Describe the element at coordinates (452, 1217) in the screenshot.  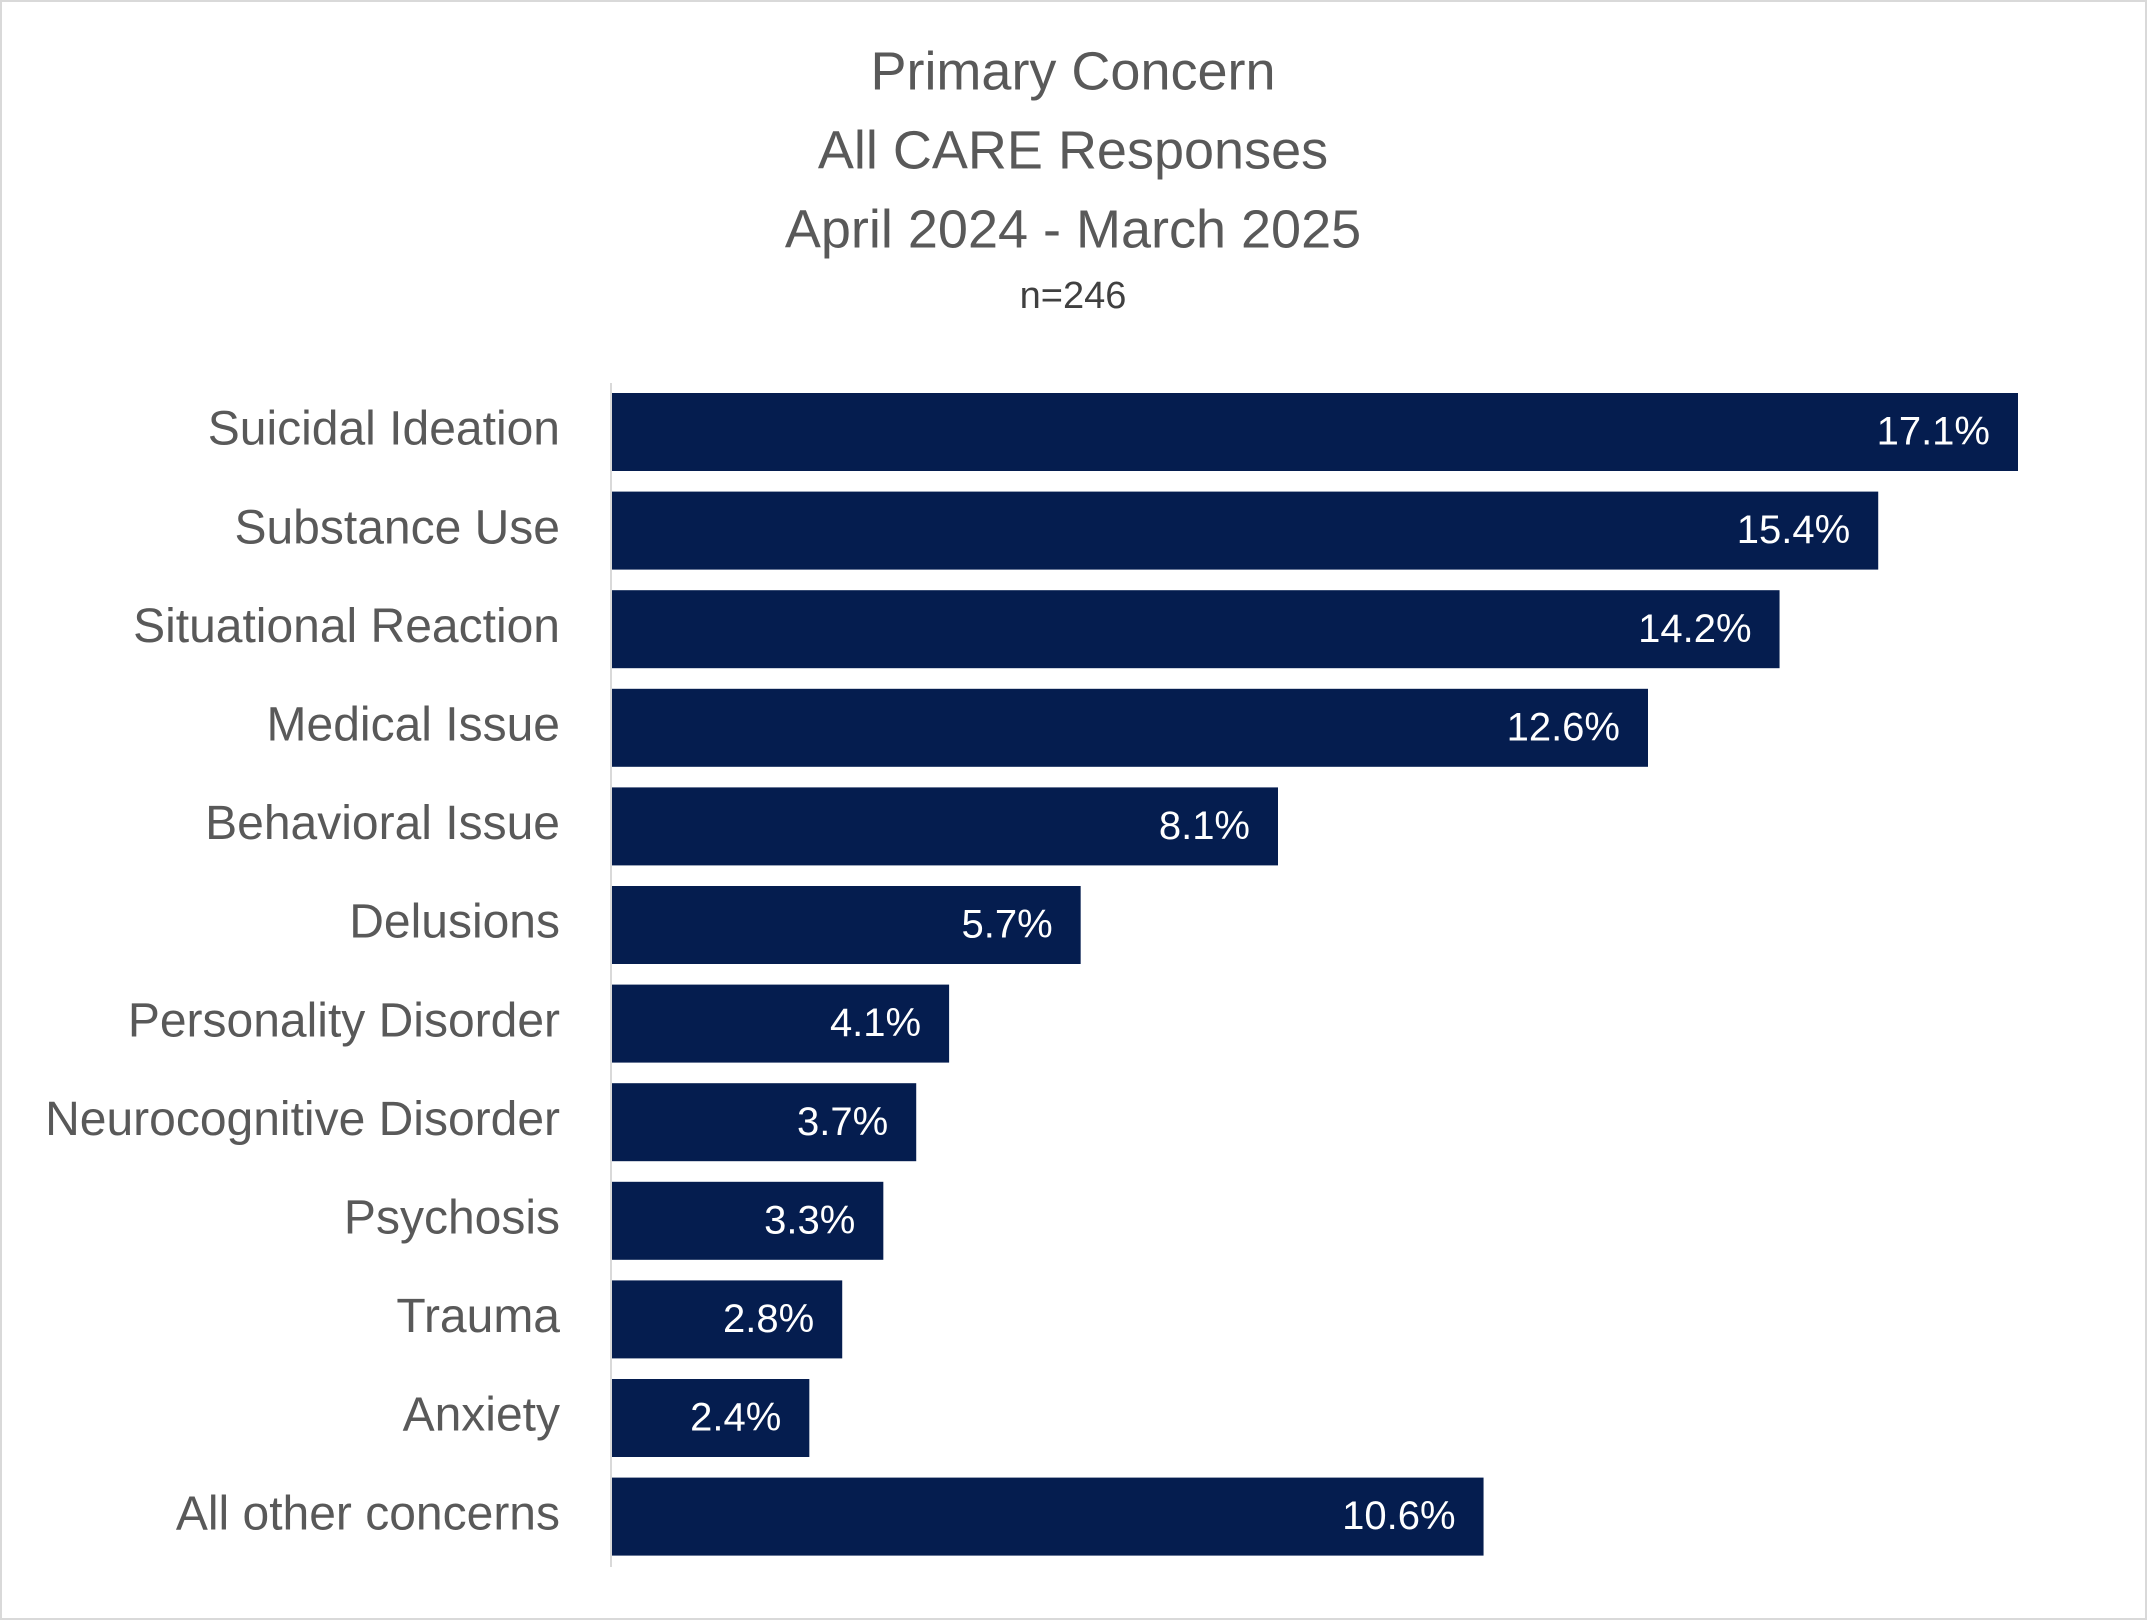
I see `y-tick-label: Psychosis` at that location.